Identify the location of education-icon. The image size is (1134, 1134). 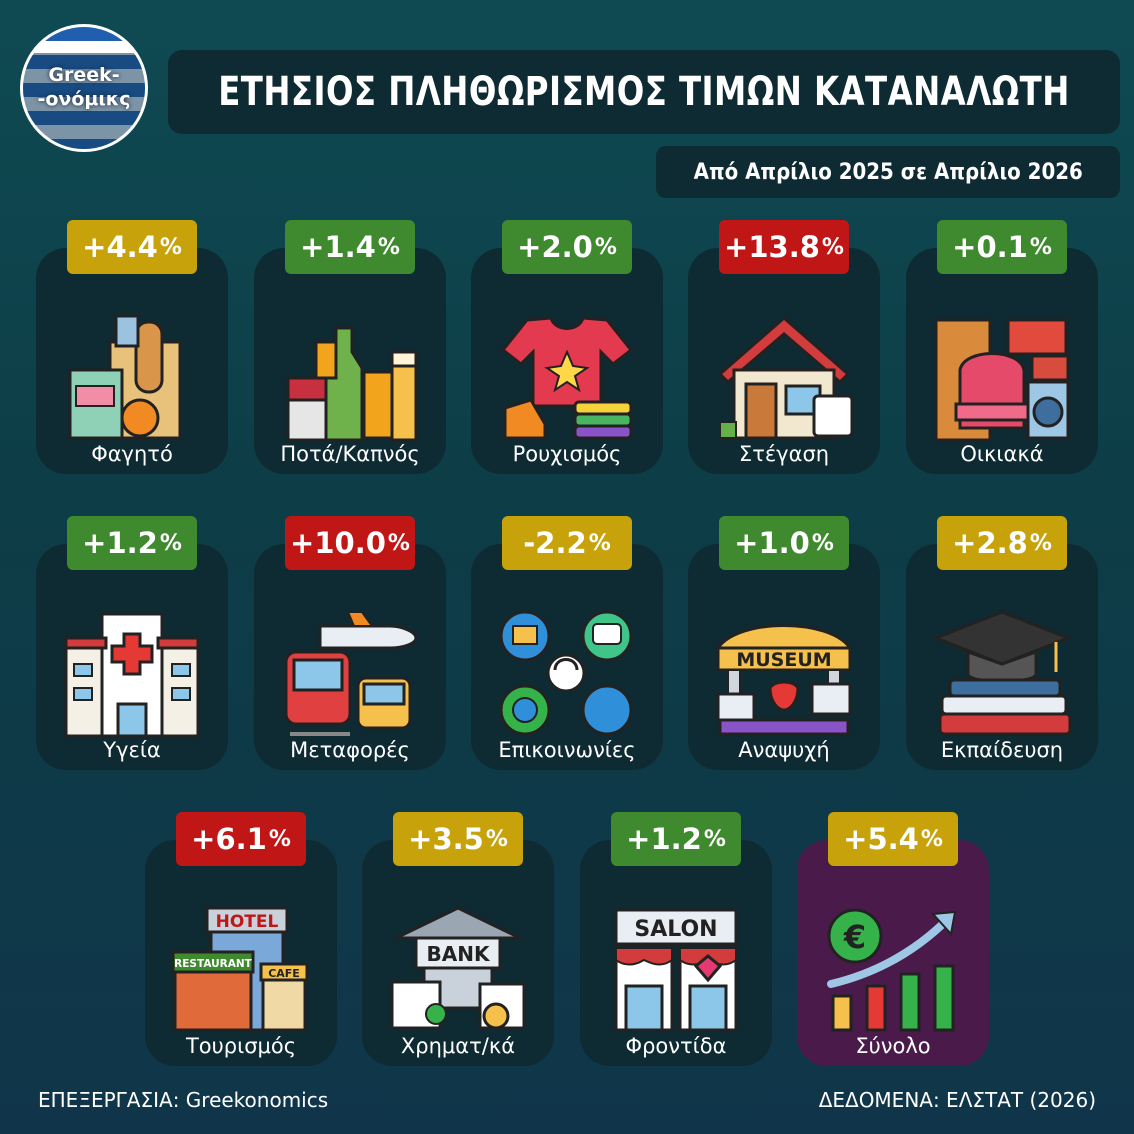
(1002, 673).